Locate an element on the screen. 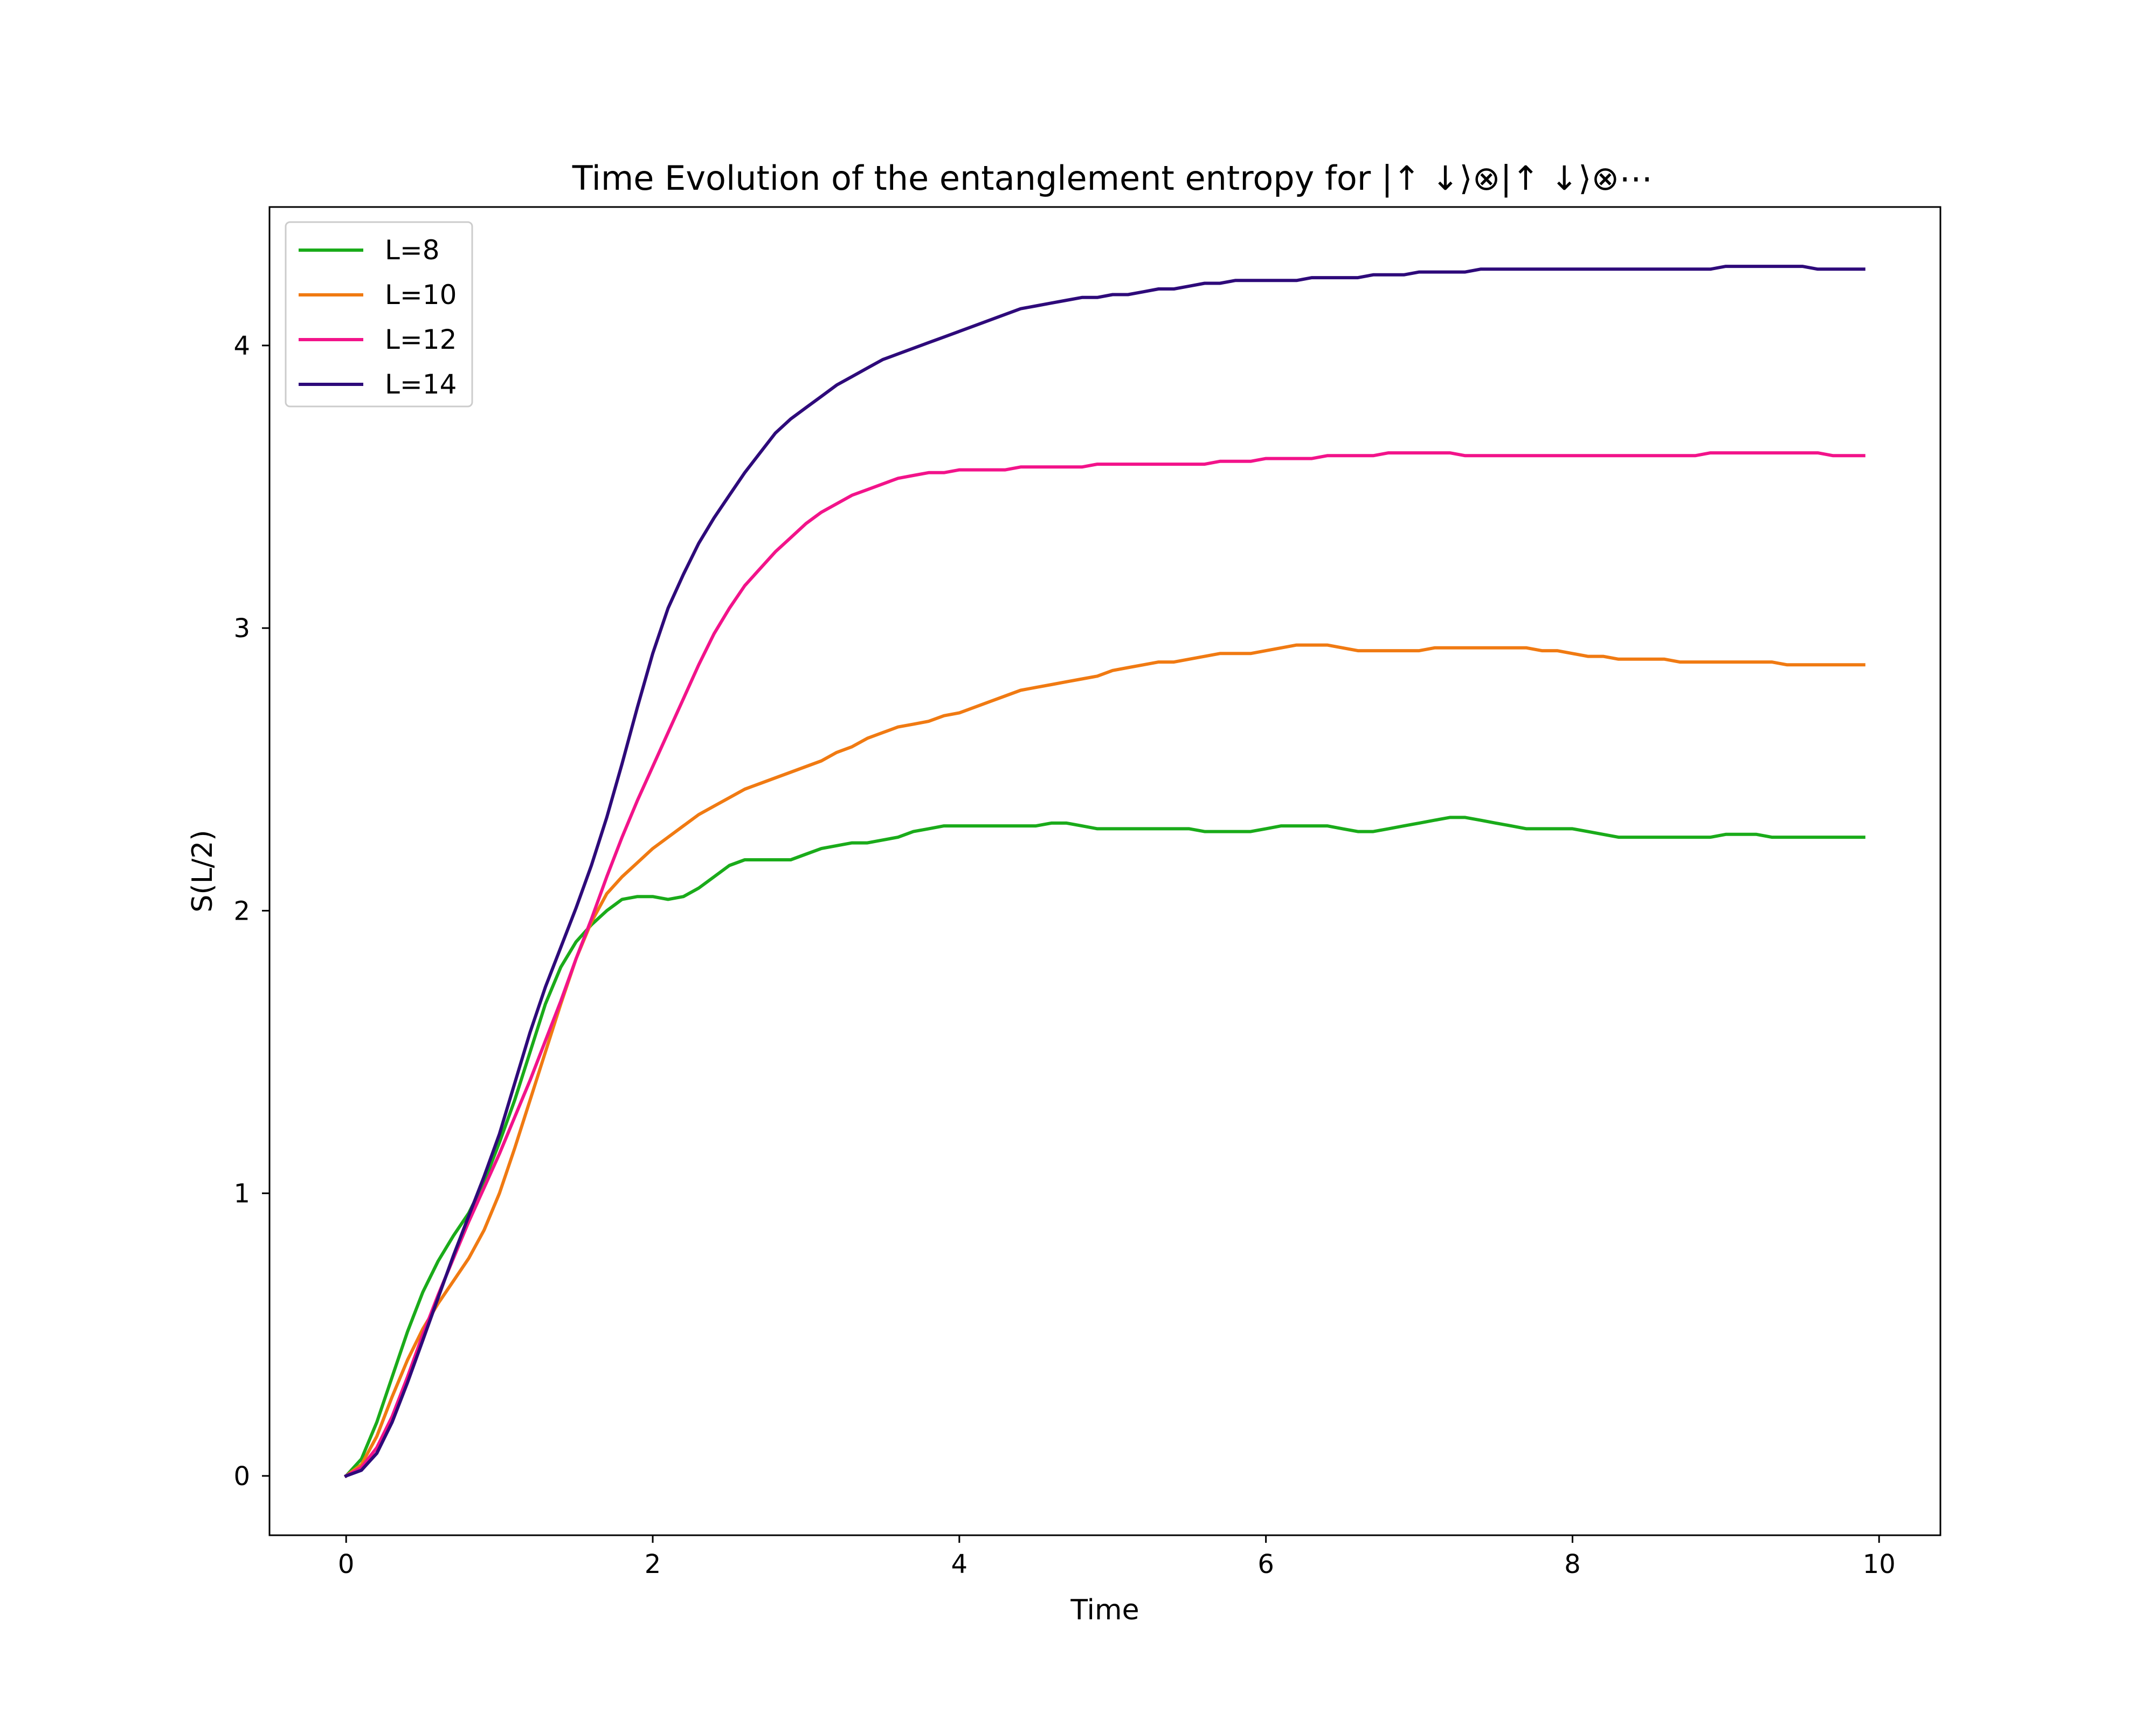 Image resolution: width=2156 pixels, height=1725 pixels. legend-frame is located at coordinates (379, 314).